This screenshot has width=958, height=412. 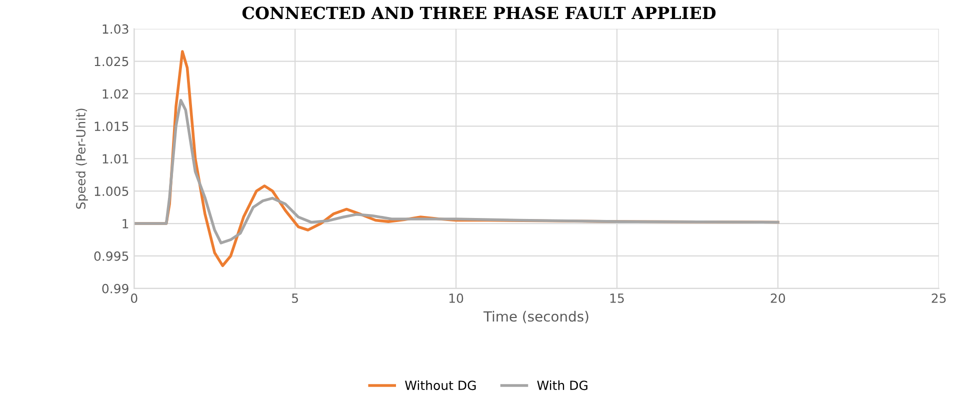 I want to click on x-tick-label: 5, so click(x=295, y=298).